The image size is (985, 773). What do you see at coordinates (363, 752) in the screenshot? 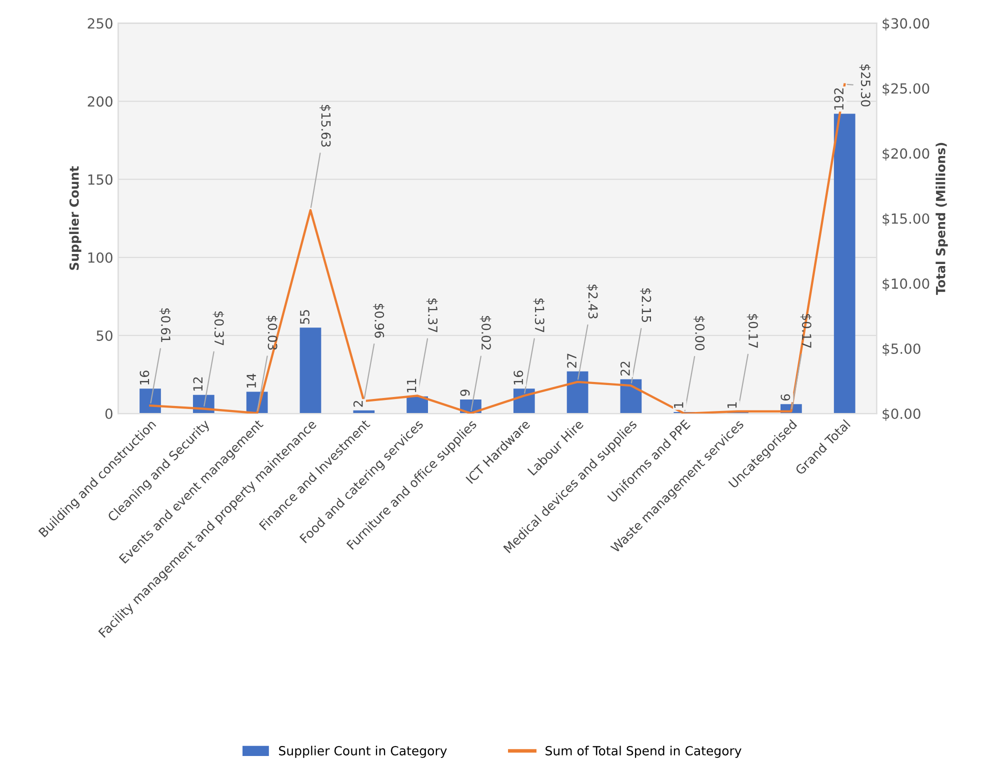
I see `legend-label: Supplier Count in Category` at bounding box center [363, 752].